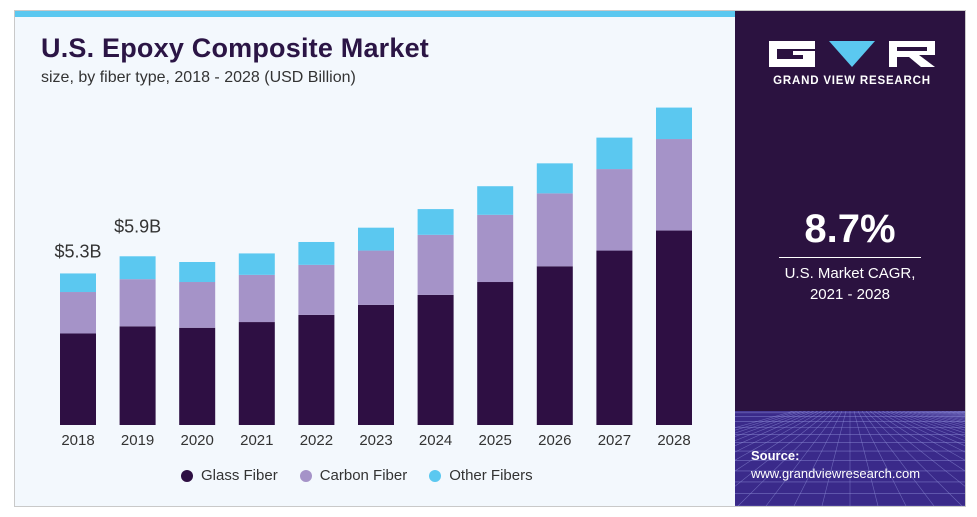 This screenshot has width=977, height=517. I want to click on cagr-label-line1: U.S. Market CAGR,, so click(850, 273).